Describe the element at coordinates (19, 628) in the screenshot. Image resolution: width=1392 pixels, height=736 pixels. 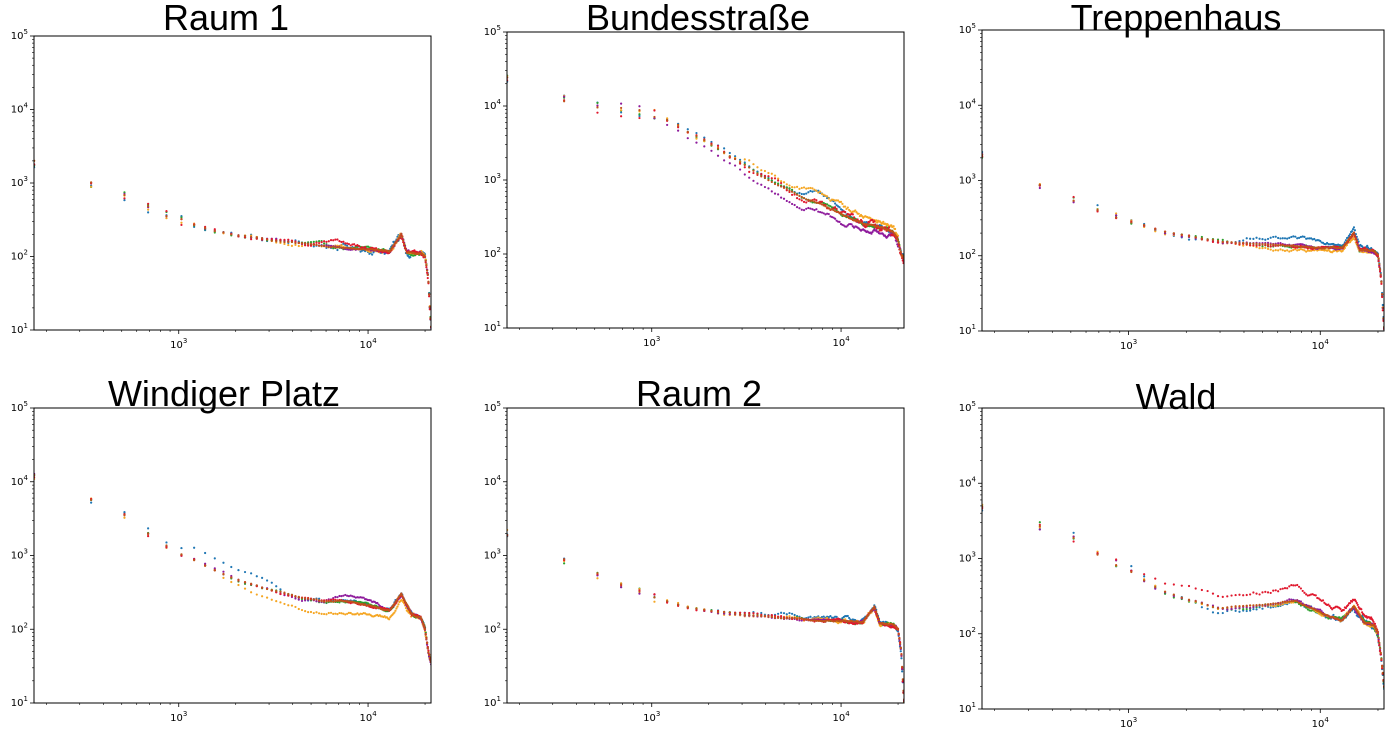
I see `y-tick-label: 10²` at that location.